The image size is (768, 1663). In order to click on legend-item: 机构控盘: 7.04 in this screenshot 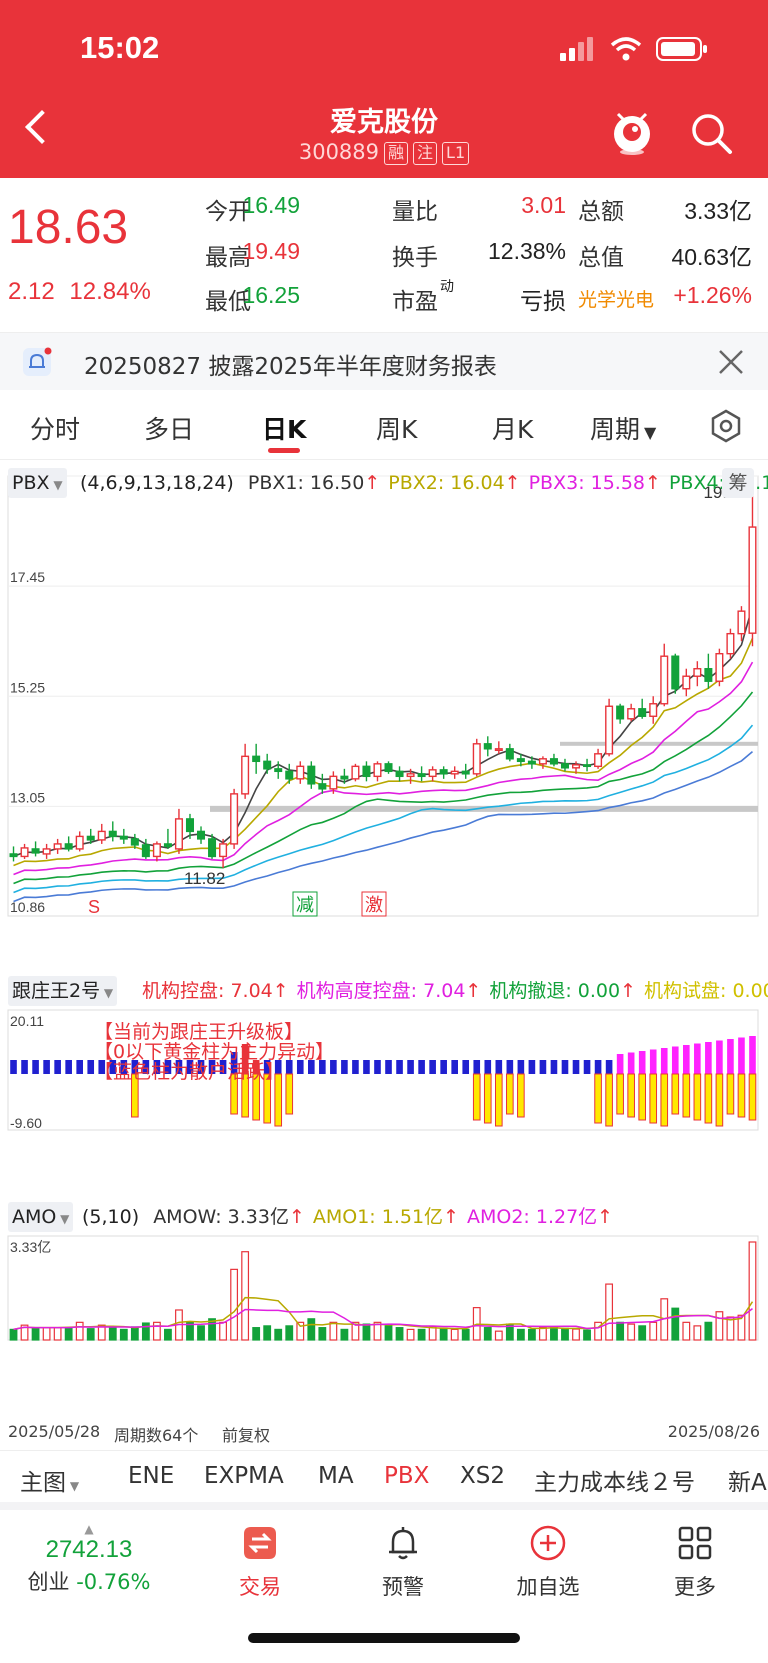, I will do `click(207, 991)`.